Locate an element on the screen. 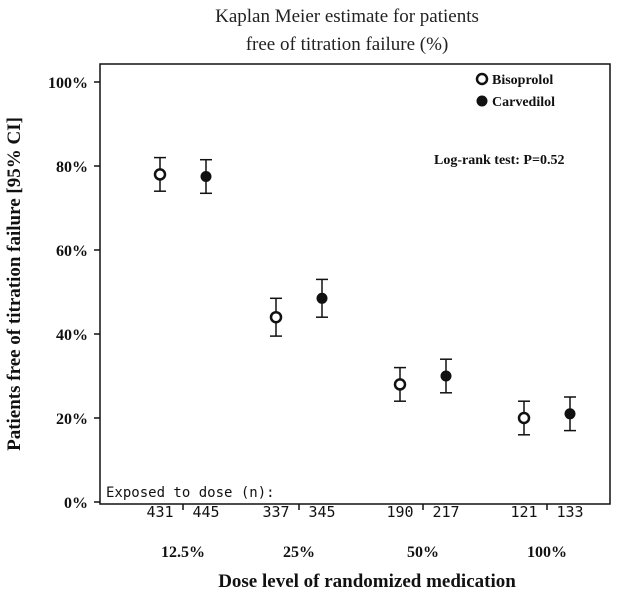  logrank-annotation: Log-rank test: P=0.52 is located at coordinates (499, 160).